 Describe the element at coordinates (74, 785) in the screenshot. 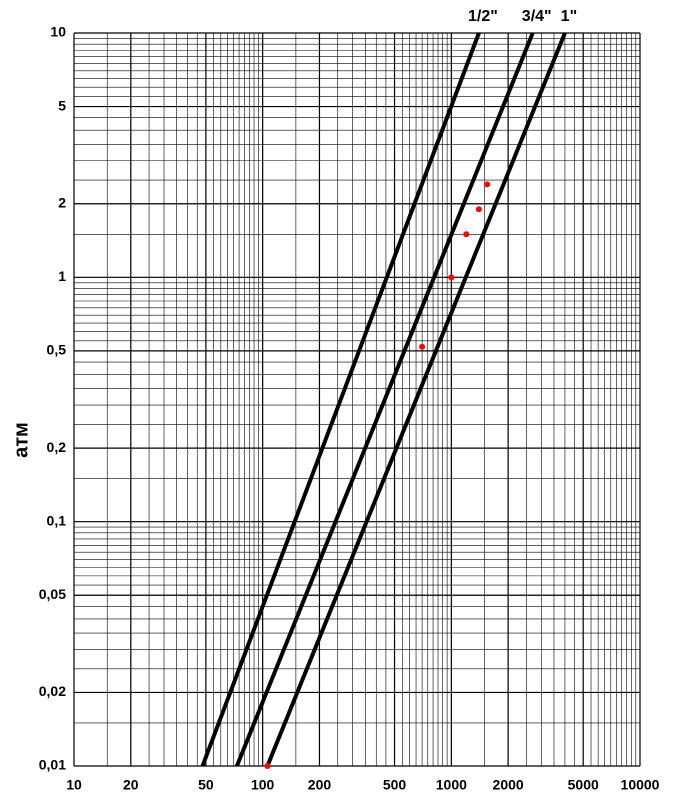

I see `x-tick-label: 10` at that location.